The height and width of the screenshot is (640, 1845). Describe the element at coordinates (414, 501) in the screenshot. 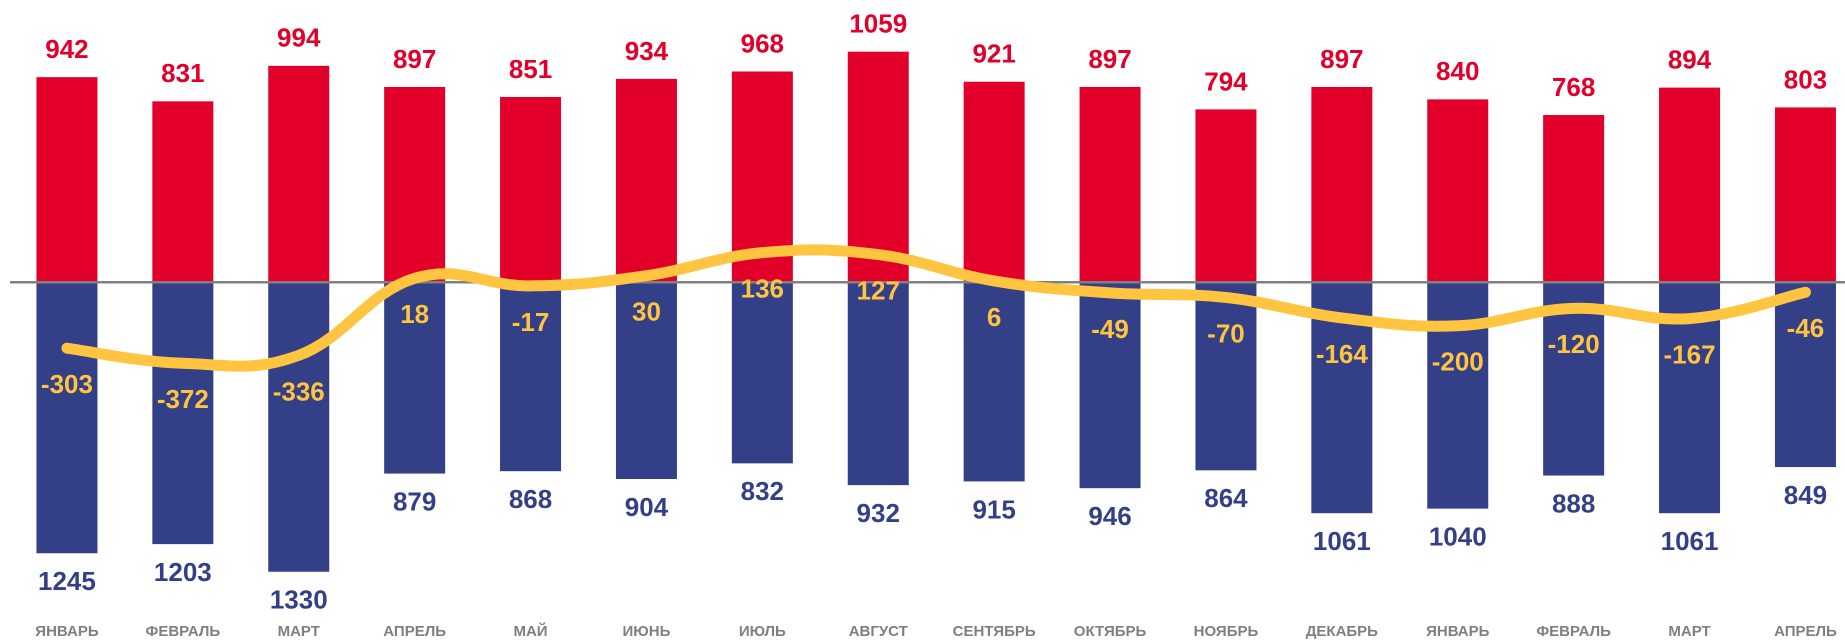

I see `data-label: 879` at that location.